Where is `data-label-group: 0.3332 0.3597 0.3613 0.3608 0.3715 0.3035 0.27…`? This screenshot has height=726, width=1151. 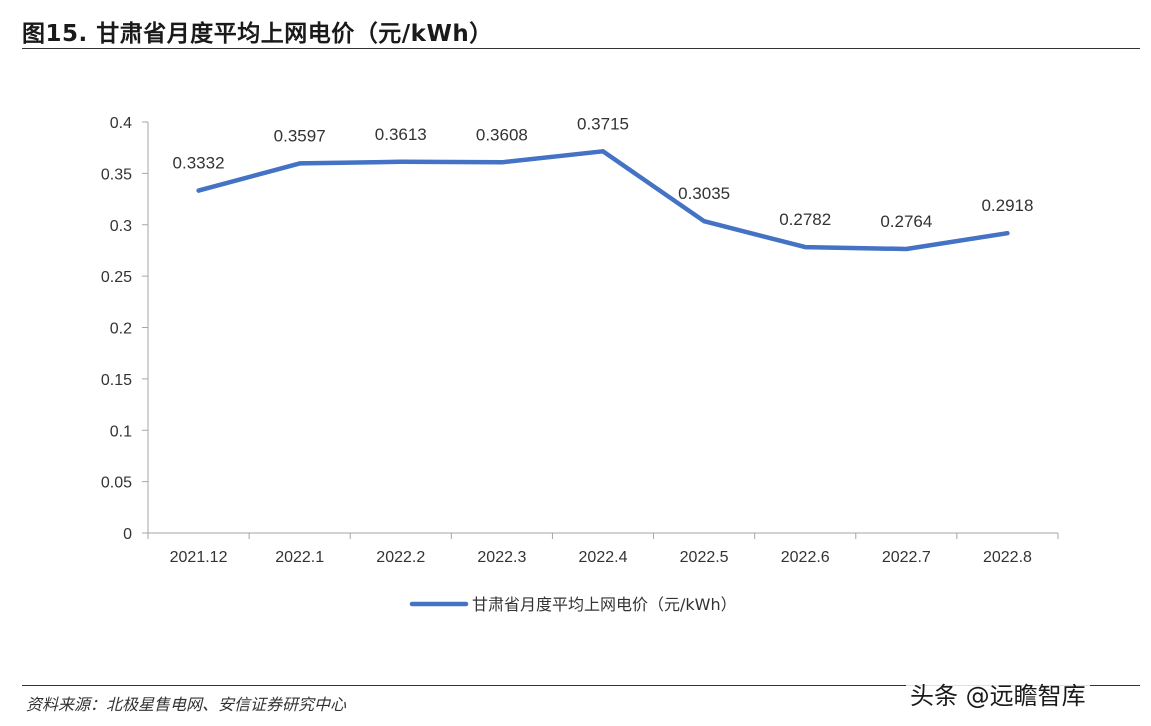 data-label-group: 0.3332 0.3597 0.3613 0.3608 0.3715 0.3035 0.27… is located at coordinates (603, 172).